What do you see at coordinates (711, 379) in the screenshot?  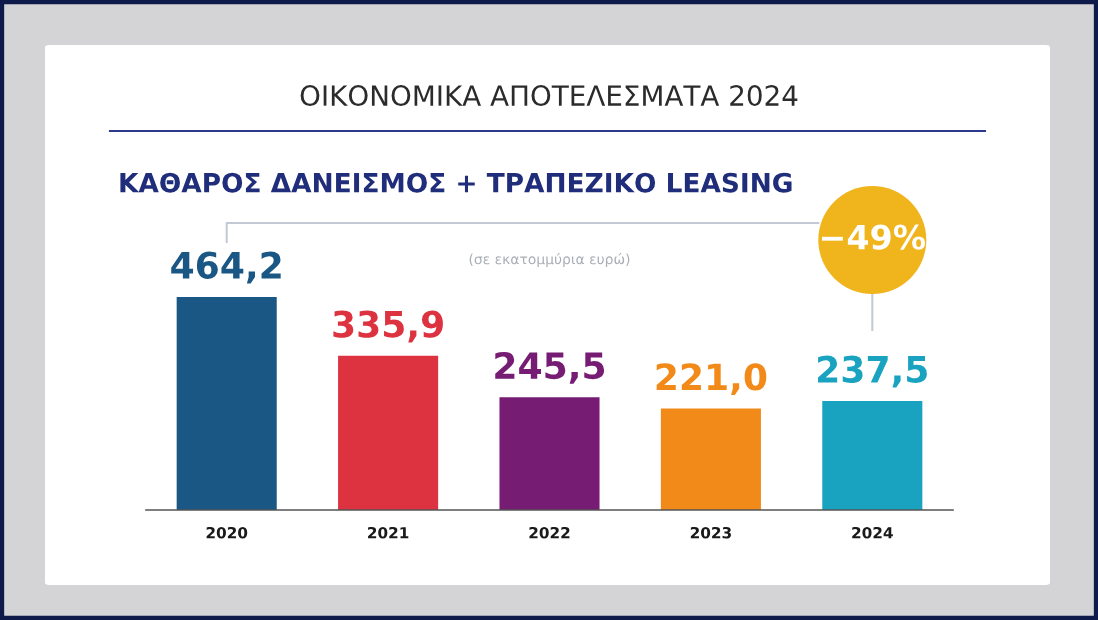 I see `data-label: 221,0` at bounding box center [711, 379].